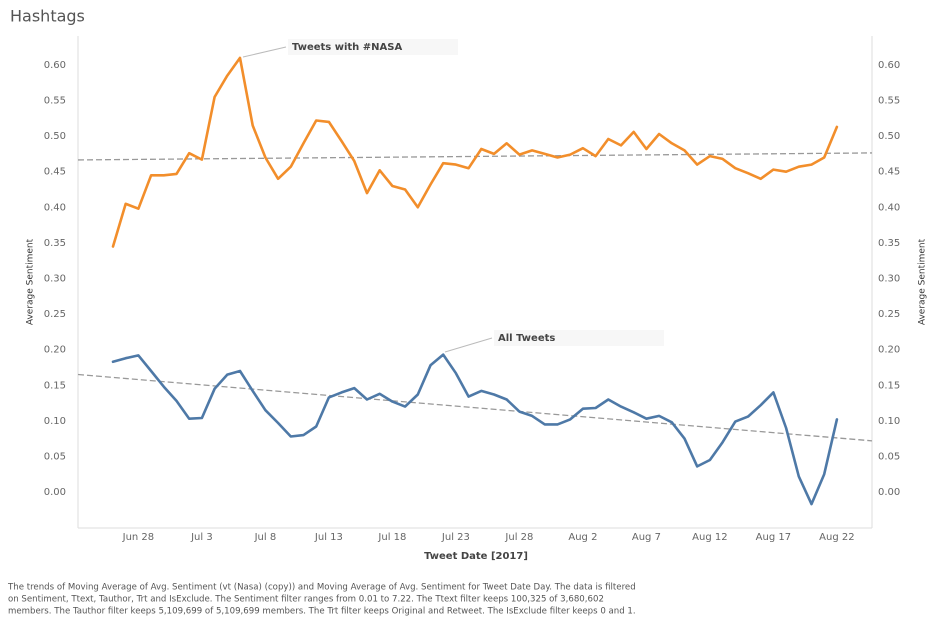 The image size is (931, 621). Describe the element at coordinates (923, 281) in the screenshot. I see `y2-axis-title: Average Sentiment` at that location.